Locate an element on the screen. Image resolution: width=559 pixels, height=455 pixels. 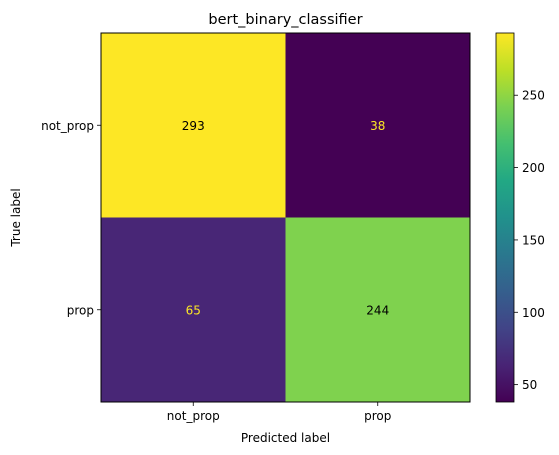
cell-value-label: 65 is located at coordinates (193, 310).